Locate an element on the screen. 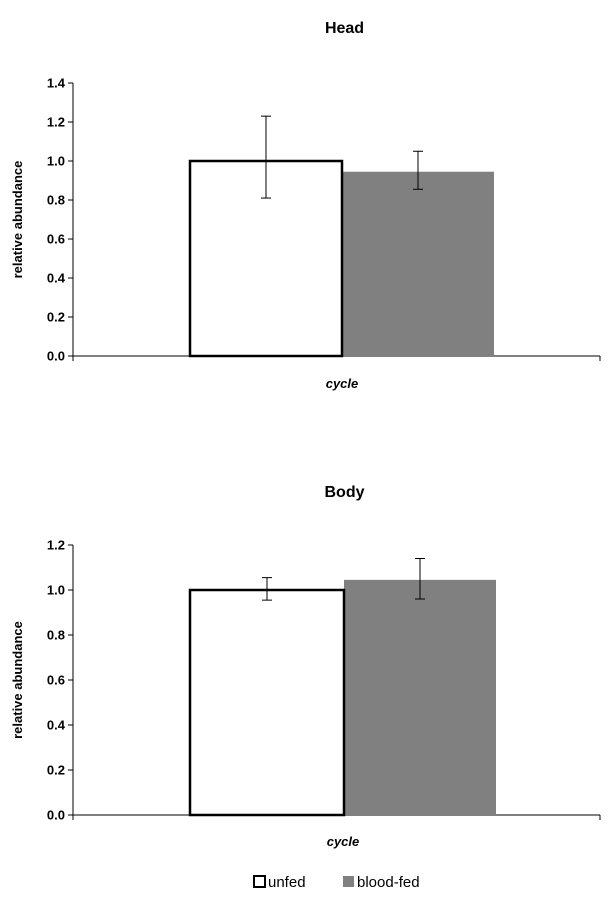  bar-unfed is located at coordinates (267, 702).